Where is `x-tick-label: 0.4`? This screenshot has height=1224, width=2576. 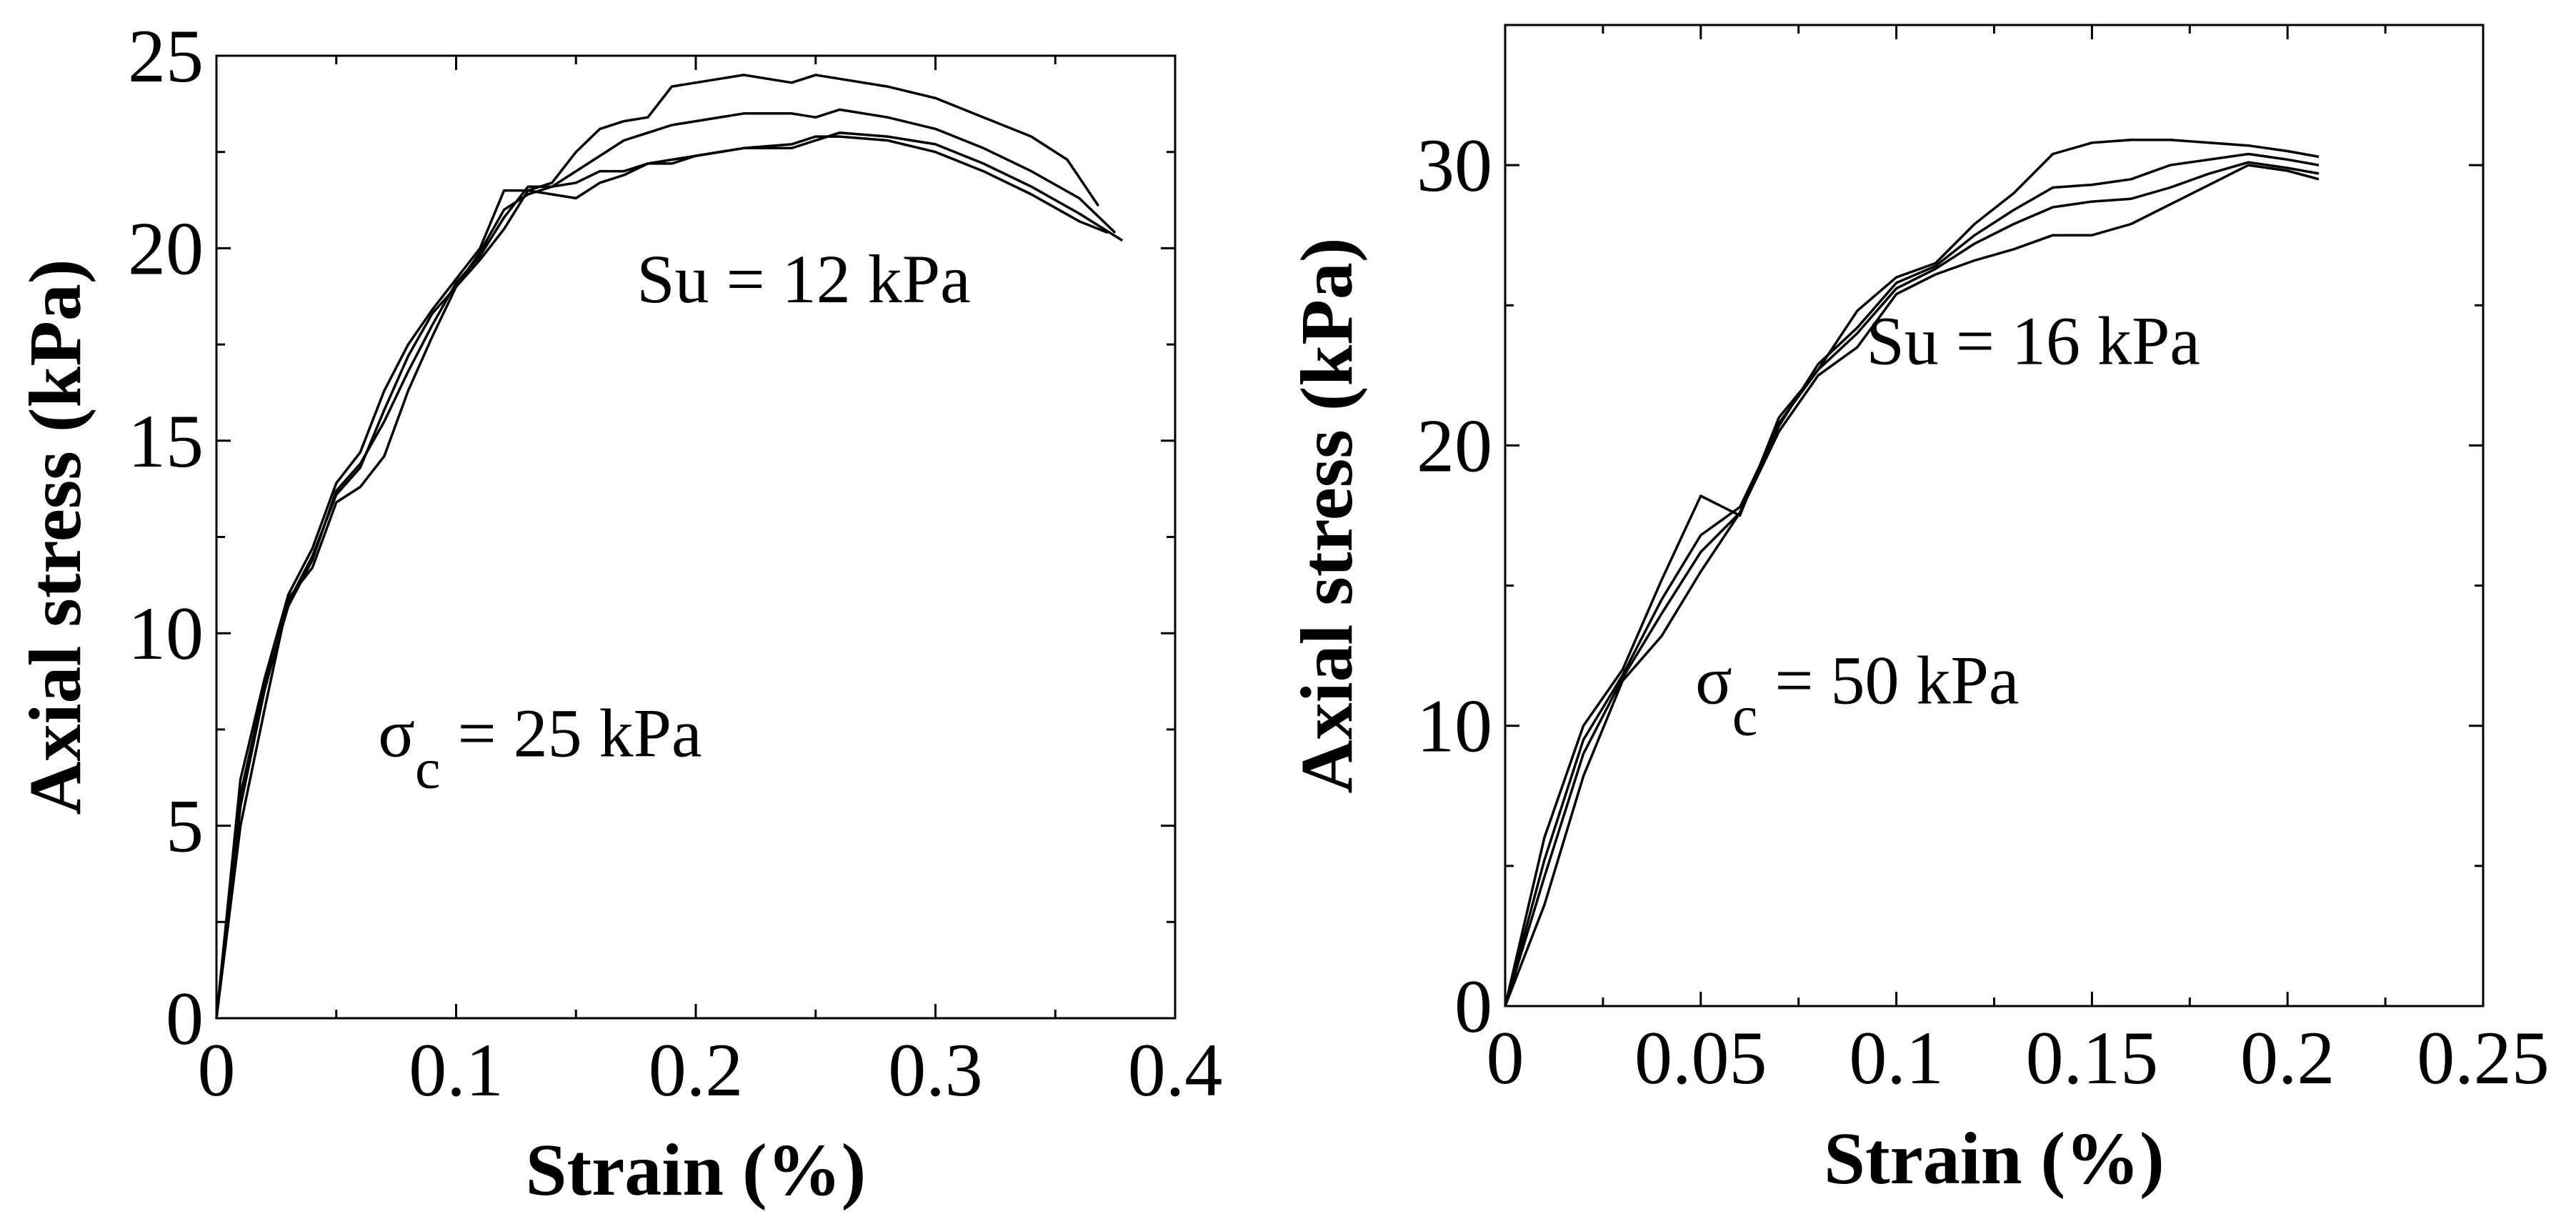 x-tick-label: 0.4 is located at coordinates (1175, 1070).